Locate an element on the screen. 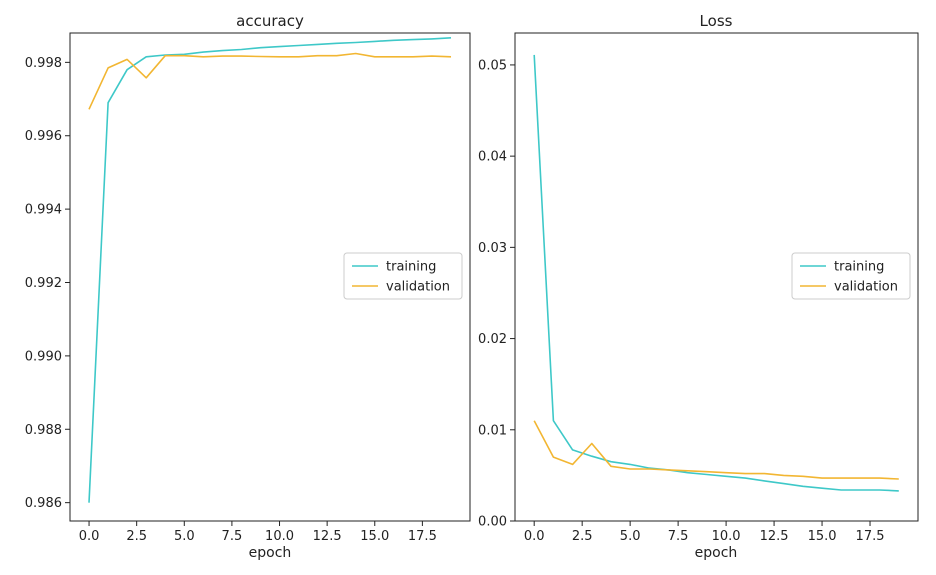 Image resolution: width=936 pixels, height=575 pixels. accuracy-legend-box is located at coordinates (403, 276).